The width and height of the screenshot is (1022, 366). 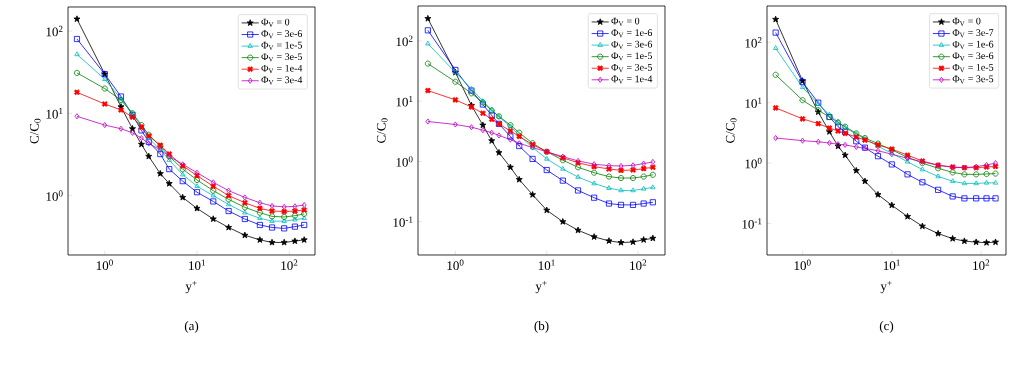 What do you see at coordinates (541, 327) in the screenshot?
I see `text: (b)` at bounding box center [541, 327].